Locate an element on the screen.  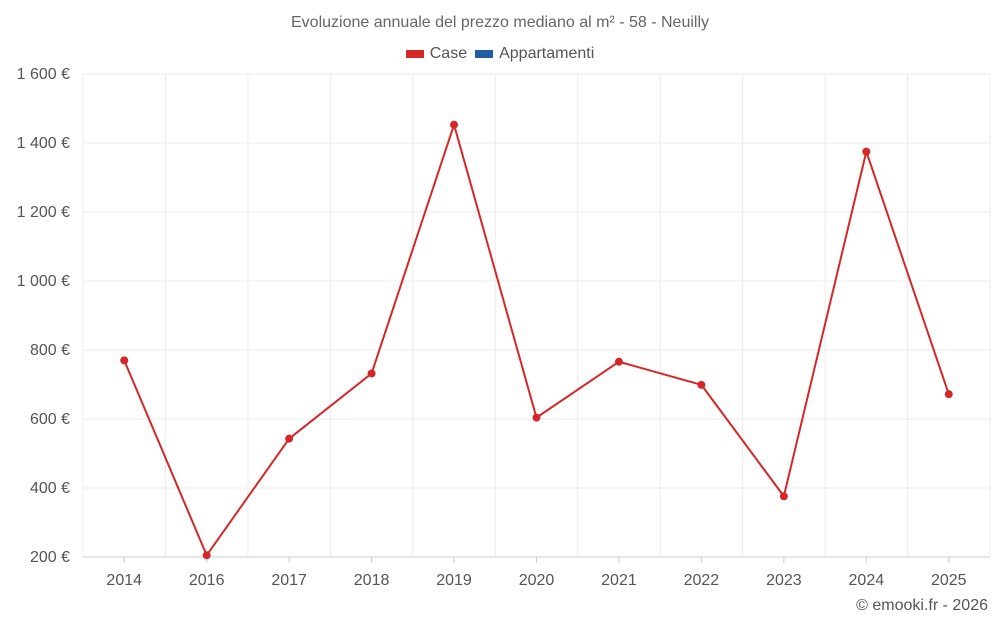
y-tick-label: 1 200 € is located at coordinates (43, 212).